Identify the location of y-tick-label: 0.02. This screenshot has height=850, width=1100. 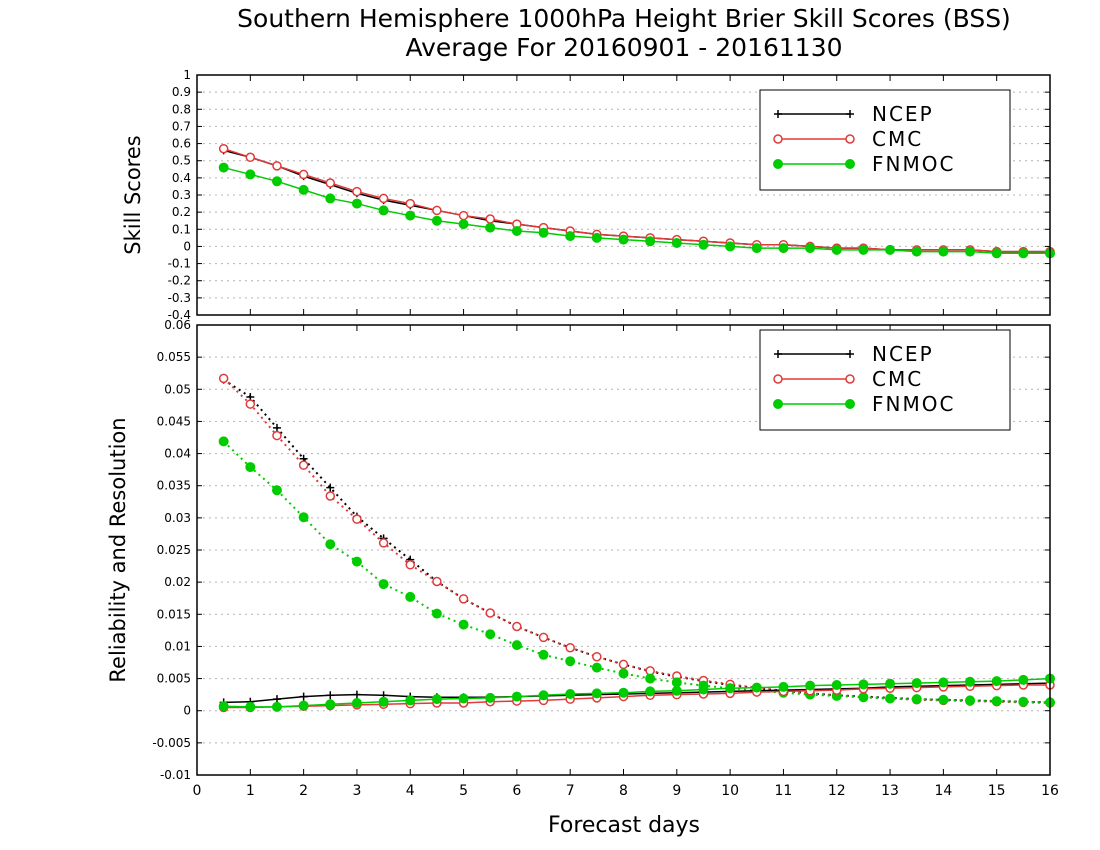
(177, 582).